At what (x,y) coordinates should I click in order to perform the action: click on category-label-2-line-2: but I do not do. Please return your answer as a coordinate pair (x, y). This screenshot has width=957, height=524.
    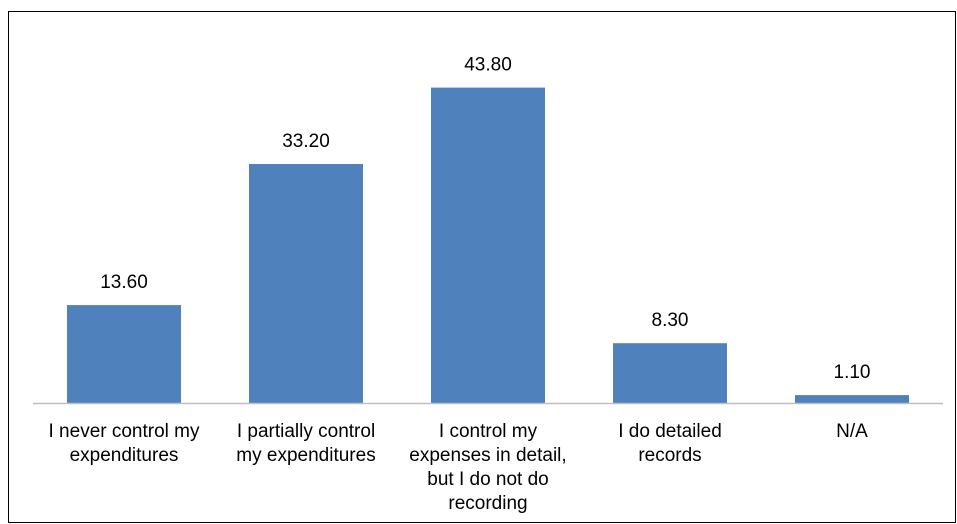
    Looking at the image, I should click on (488, 479).